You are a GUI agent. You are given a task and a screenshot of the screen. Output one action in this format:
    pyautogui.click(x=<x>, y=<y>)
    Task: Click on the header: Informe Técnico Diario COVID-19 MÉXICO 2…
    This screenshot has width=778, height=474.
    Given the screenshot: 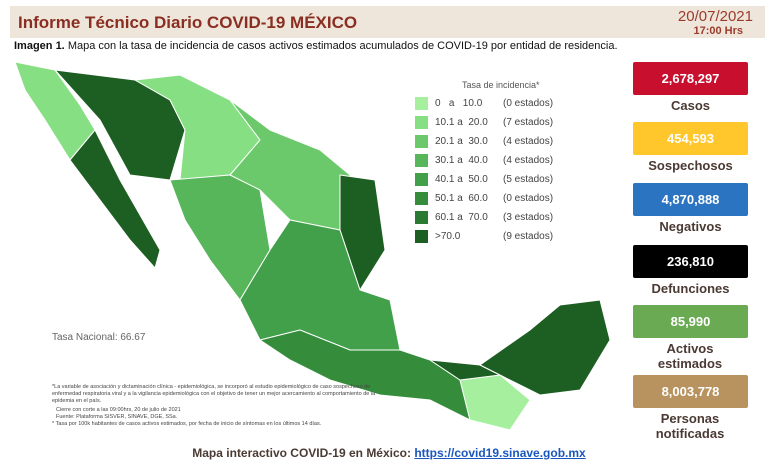 What is the action you would take?
    pyautogui.click(x=387, y=22)
    